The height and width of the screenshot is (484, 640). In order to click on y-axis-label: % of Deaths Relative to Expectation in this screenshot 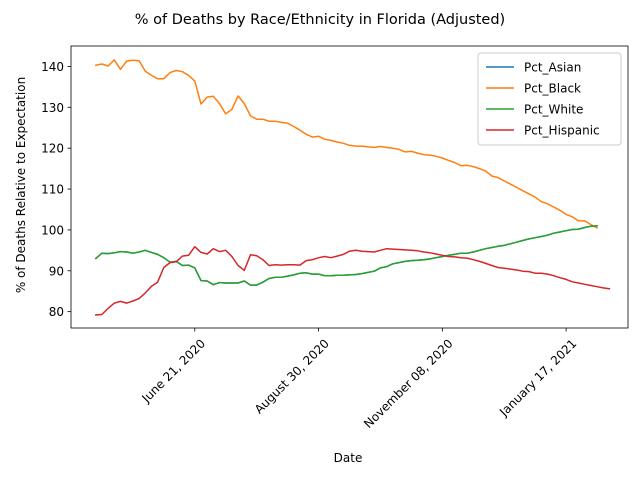, I will do `click(21, 185)`.